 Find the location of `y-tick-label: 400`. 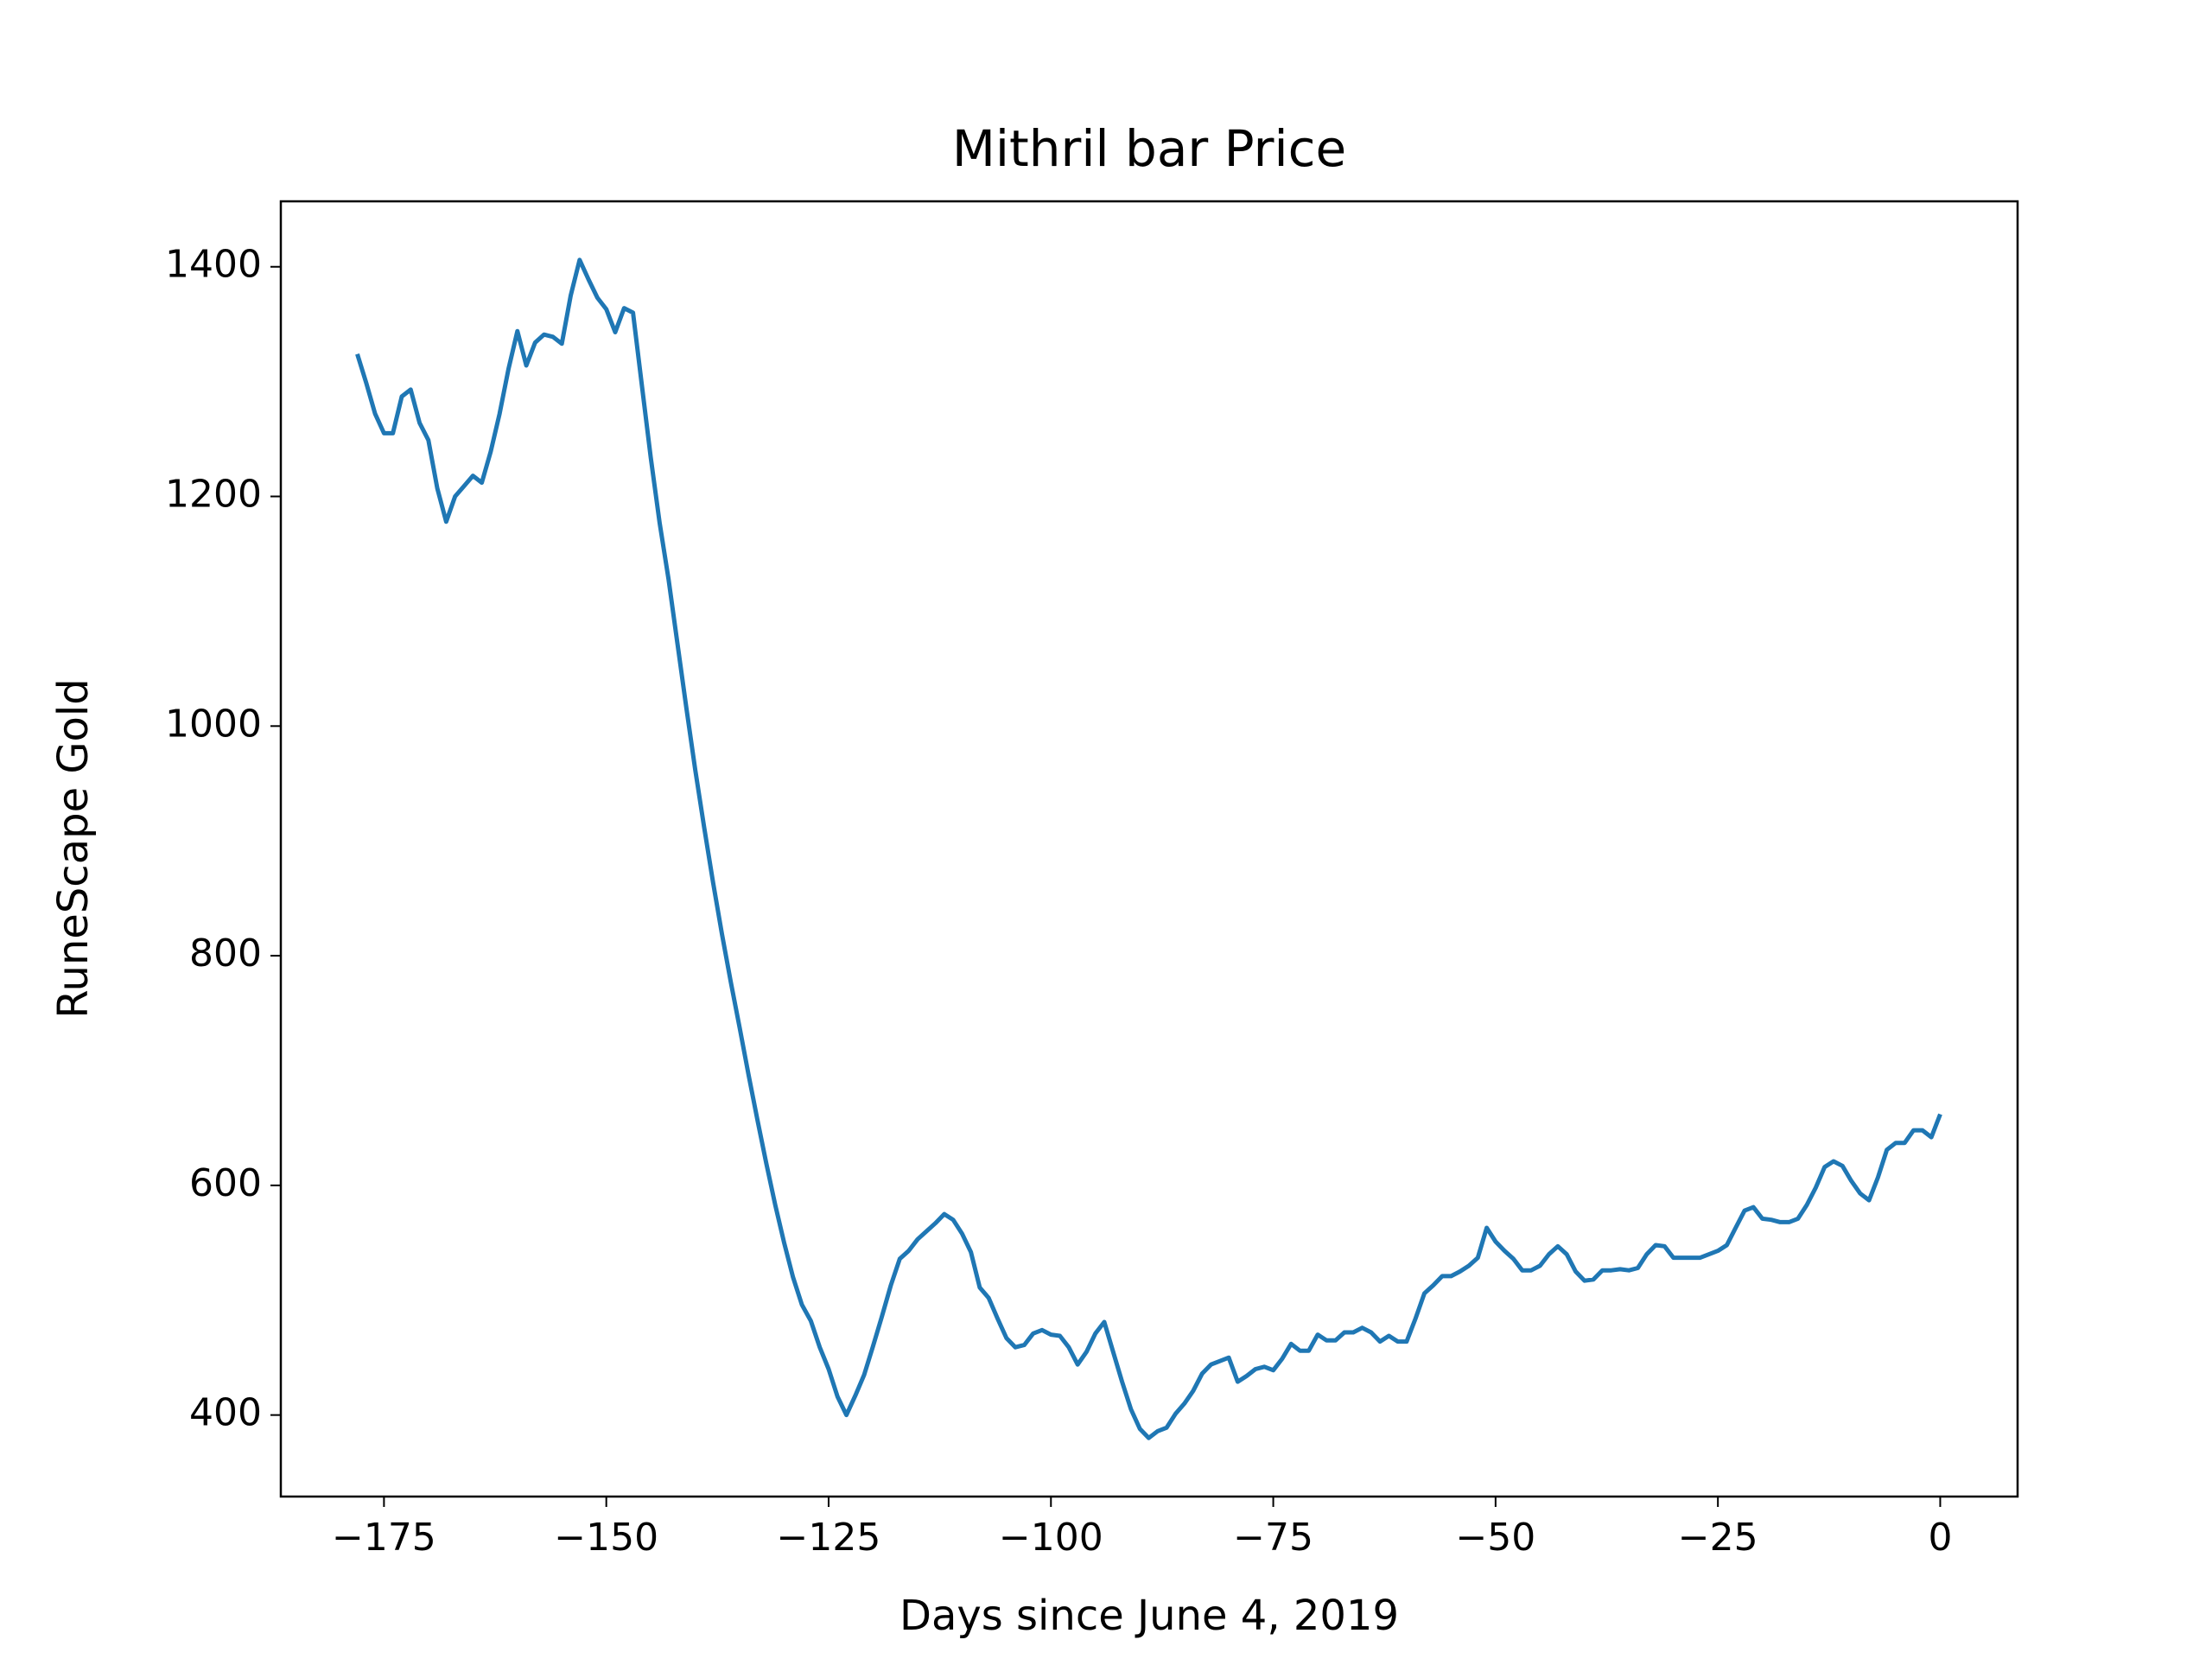

y-tick-label: 400 is located at coordinates (225, 1413).